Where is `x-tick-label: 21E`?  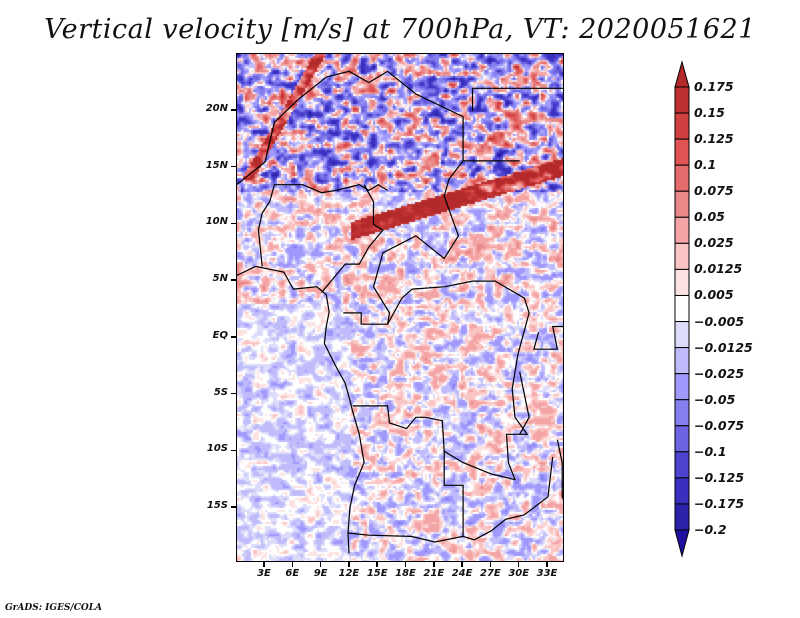 x-tick-label: 21E is located at coordinates (434, 573).